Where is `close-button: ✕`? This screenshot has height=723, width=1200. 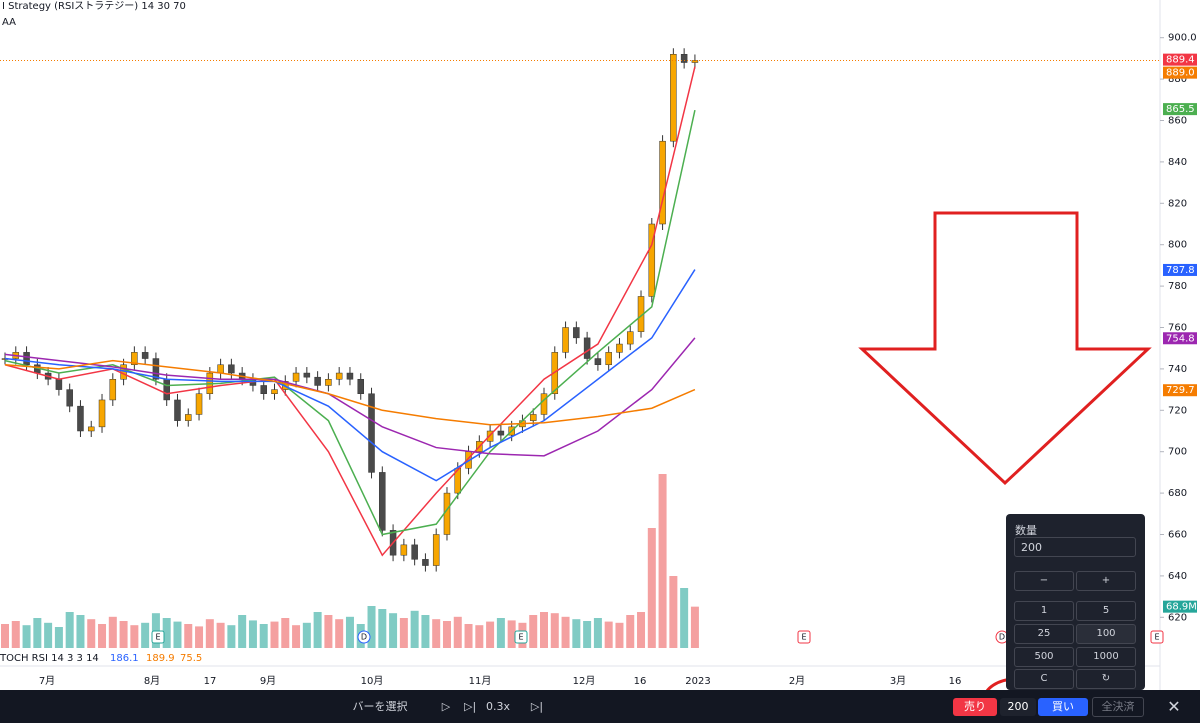 close-button: ✕ is located at coordinates (1174, 706).